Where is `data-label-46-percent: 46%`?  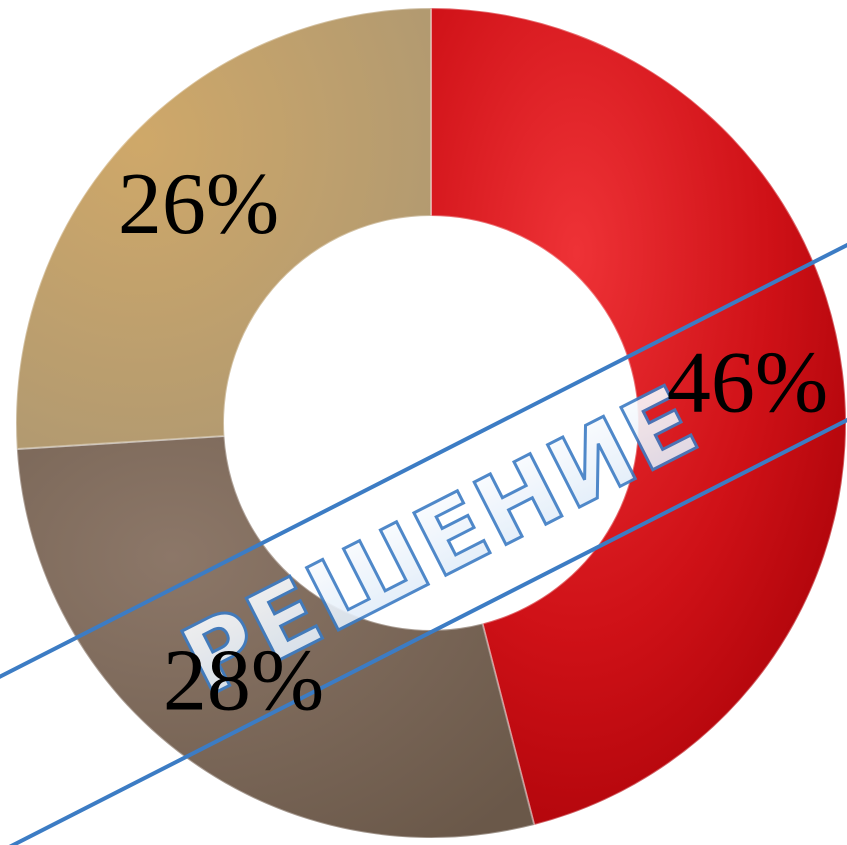
data-label-46-percent: 46% is located at coordinates (747, 383).